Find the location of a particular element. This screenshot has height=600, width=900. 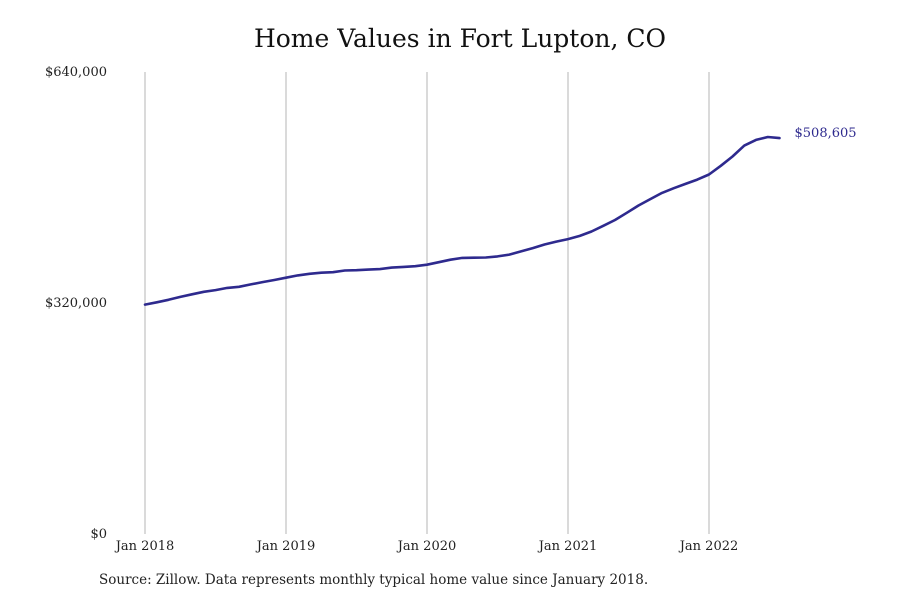

x-tick-label: Jan 2020 is located at coordinates (426, 546).